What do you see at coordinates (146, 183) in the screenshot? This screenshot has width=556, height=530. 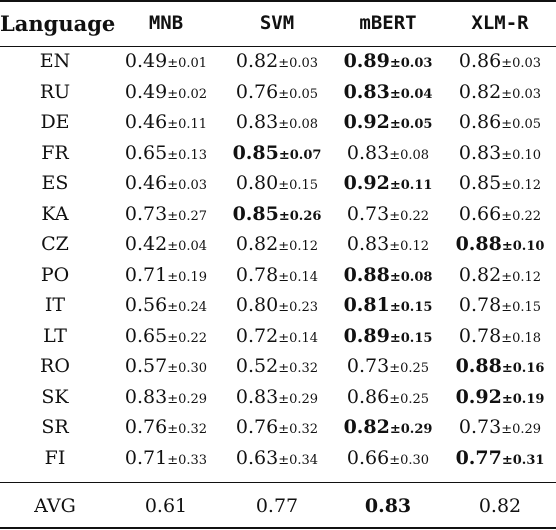 I see `cell-value: 0.46` at bounding box center [146, 183].